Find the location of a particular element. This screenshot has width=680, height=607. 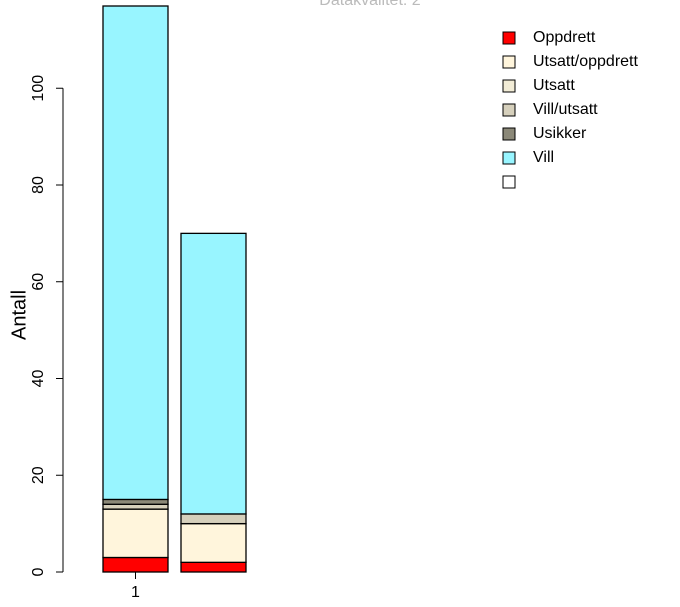

x-tick-label: 1 is located at coordinates (135, 592).